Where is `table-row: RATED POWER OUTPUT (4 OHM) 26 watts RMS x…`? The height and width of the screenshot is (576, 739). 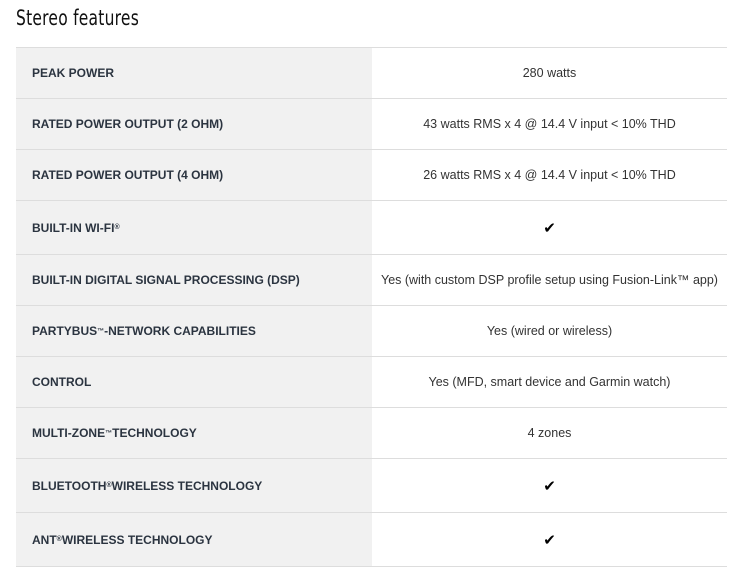
table-row: RATED POWER OUTPUT (4 OHM) 26 watts RMS x… is located at coordinates (371, 175).